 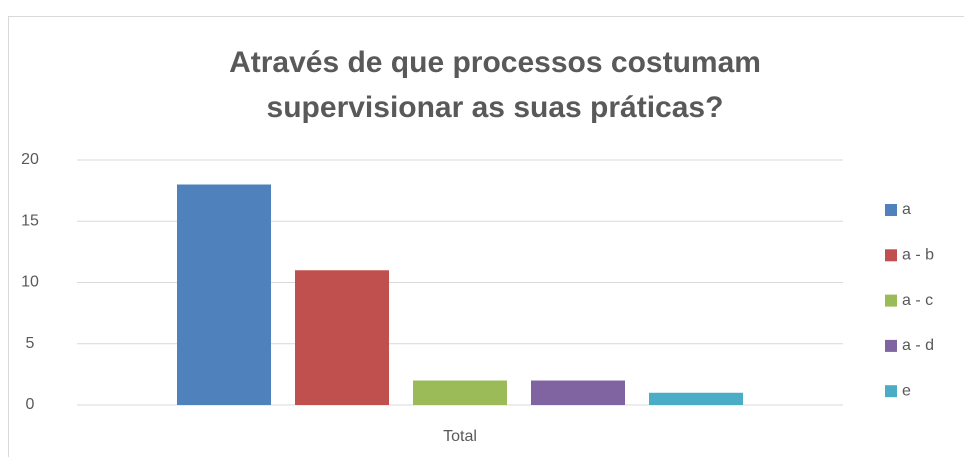 I want to click on y-tick-label: 20, so click(x=30, y=159).